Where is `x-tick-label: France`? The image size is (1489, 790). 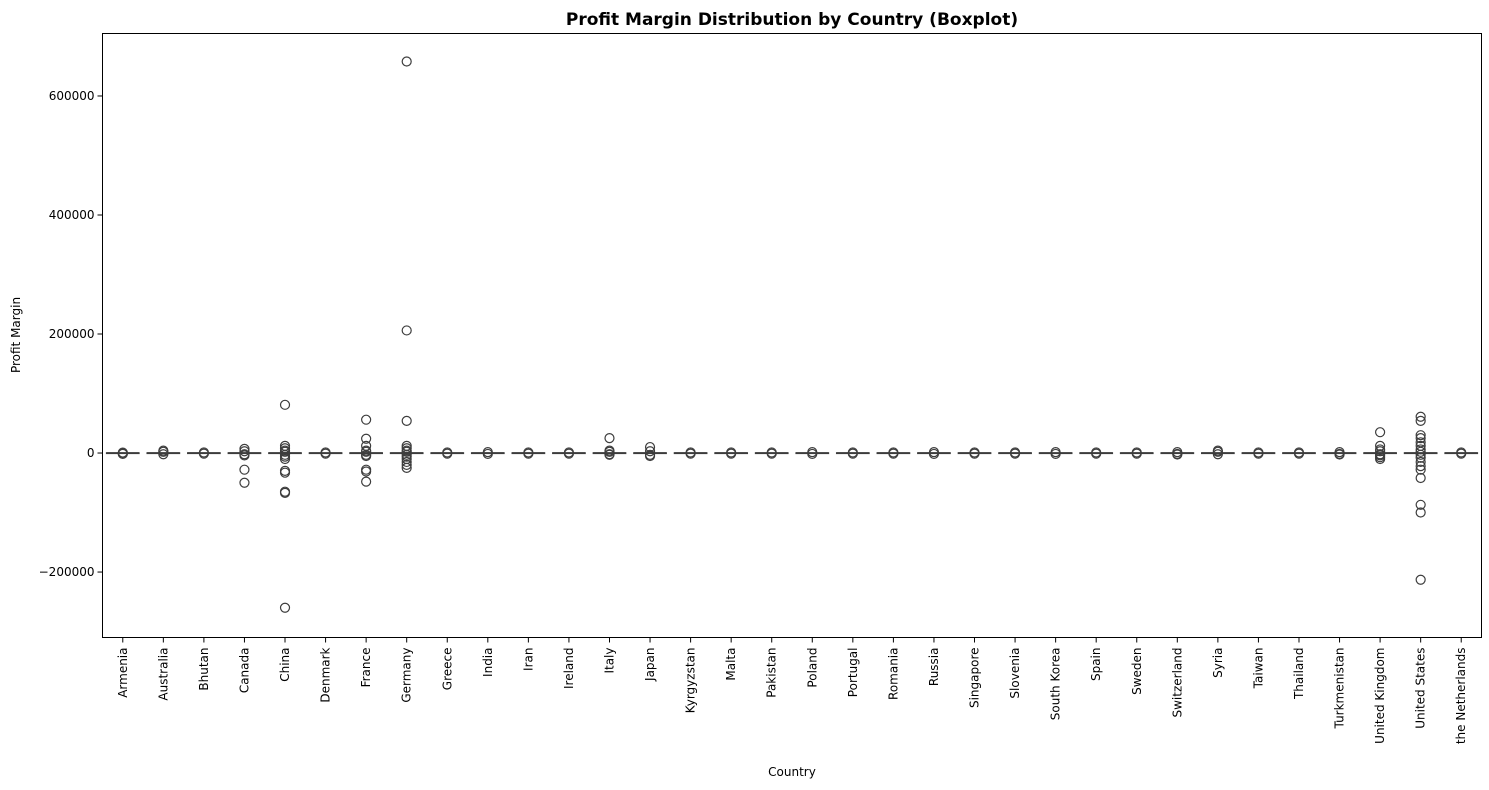
x-tick-label: France is located at coordinates (366, 668).